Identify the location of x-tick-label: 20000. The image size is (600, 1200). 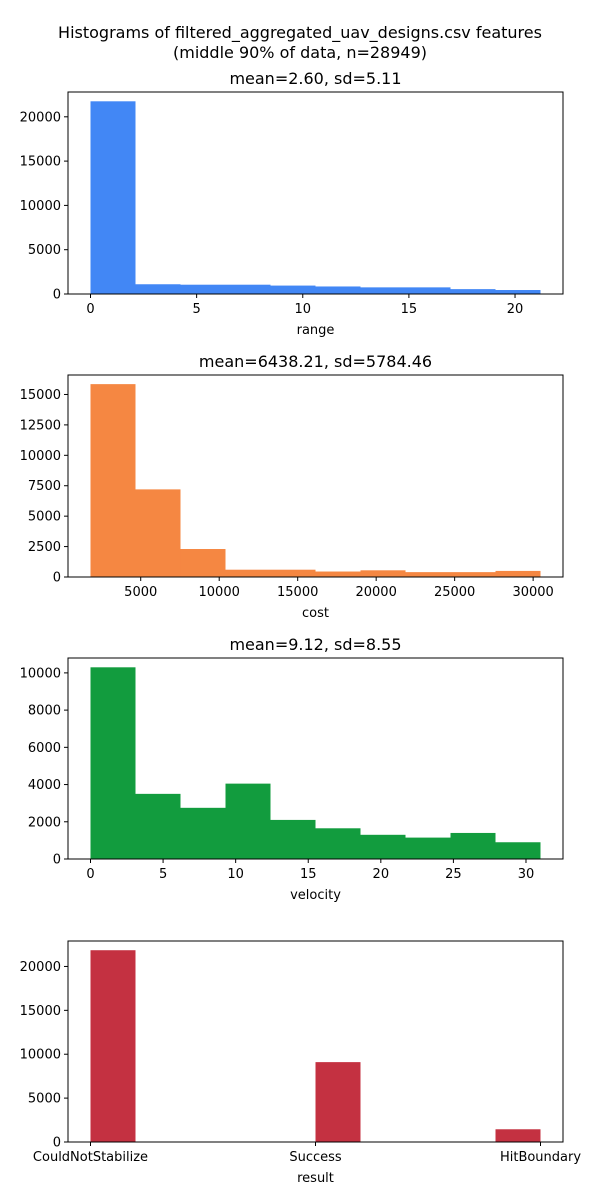
(375, 592).